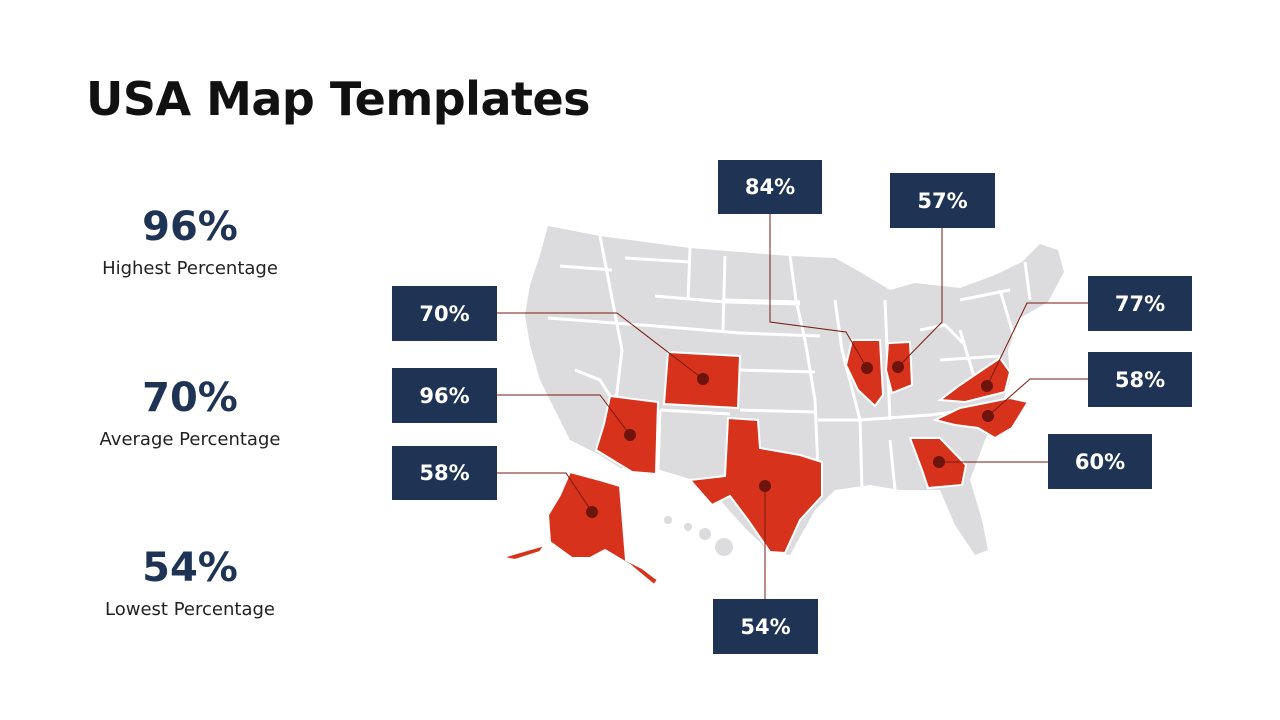  What do you see at coordinates (600, 346) in the screenshot?
I see `leader-line-colorado` at bounding box center [600, 346].